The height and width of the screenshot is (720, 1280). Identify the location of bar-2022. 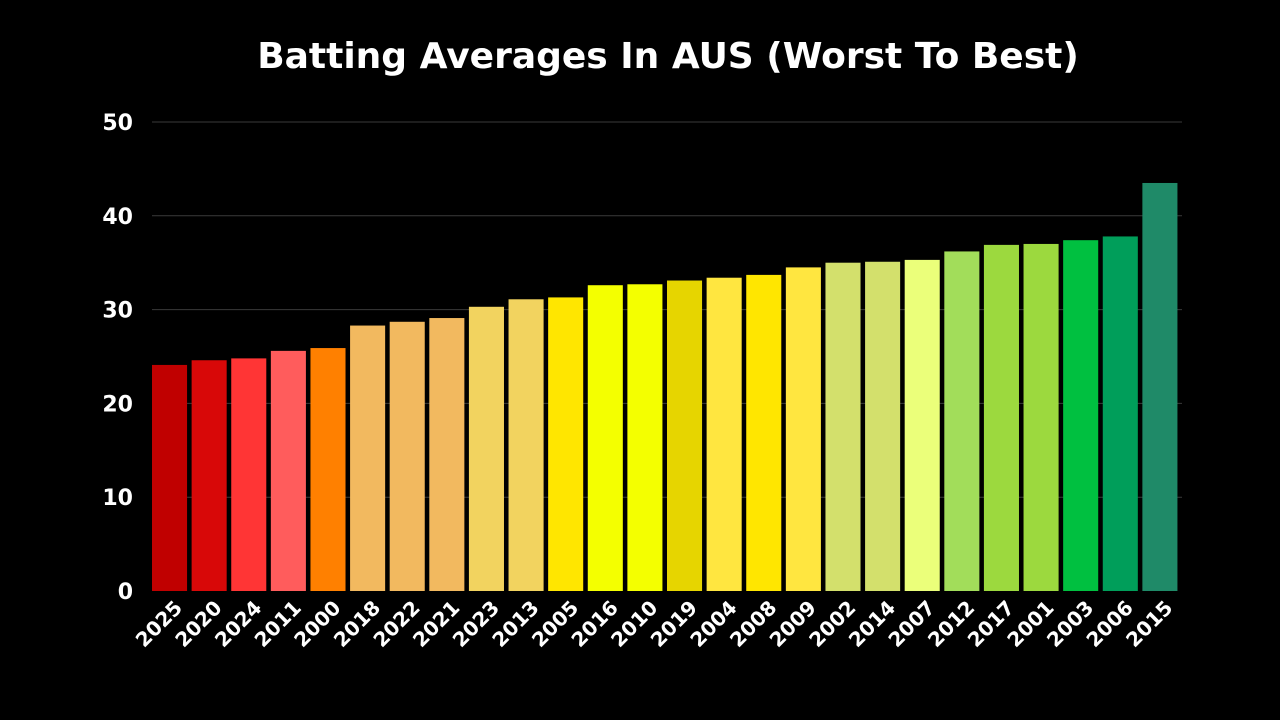
(407, 456).